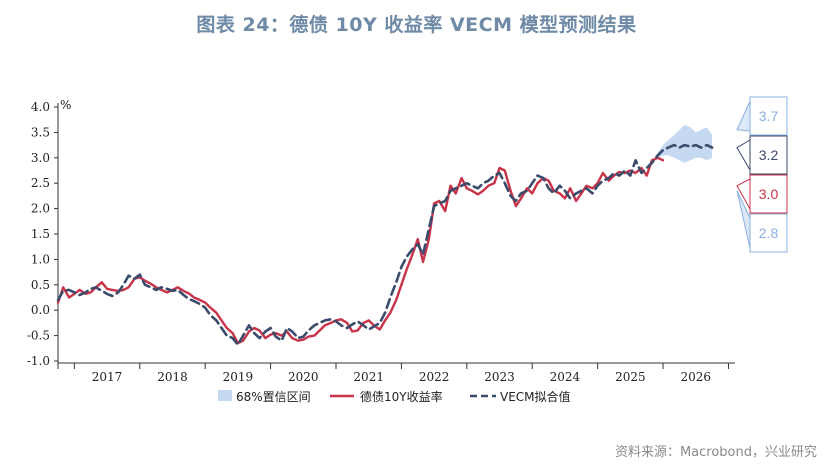 Image resolution: width=833 pixels, height=472 pixels. I want to click on legend-label: 德债10Y收益率, so click(401, 396).